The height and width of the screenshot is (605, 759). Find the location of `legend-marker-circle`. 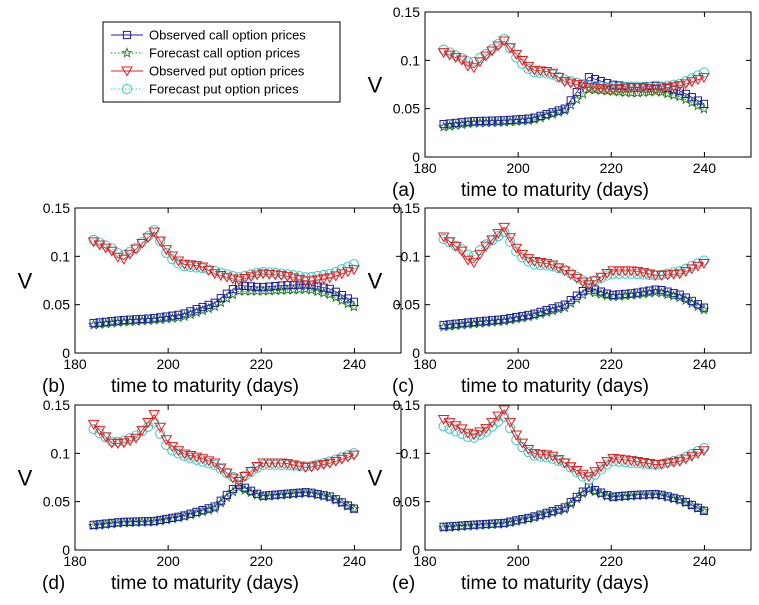

legend-marker-circle is located at coordinates (127, 89).